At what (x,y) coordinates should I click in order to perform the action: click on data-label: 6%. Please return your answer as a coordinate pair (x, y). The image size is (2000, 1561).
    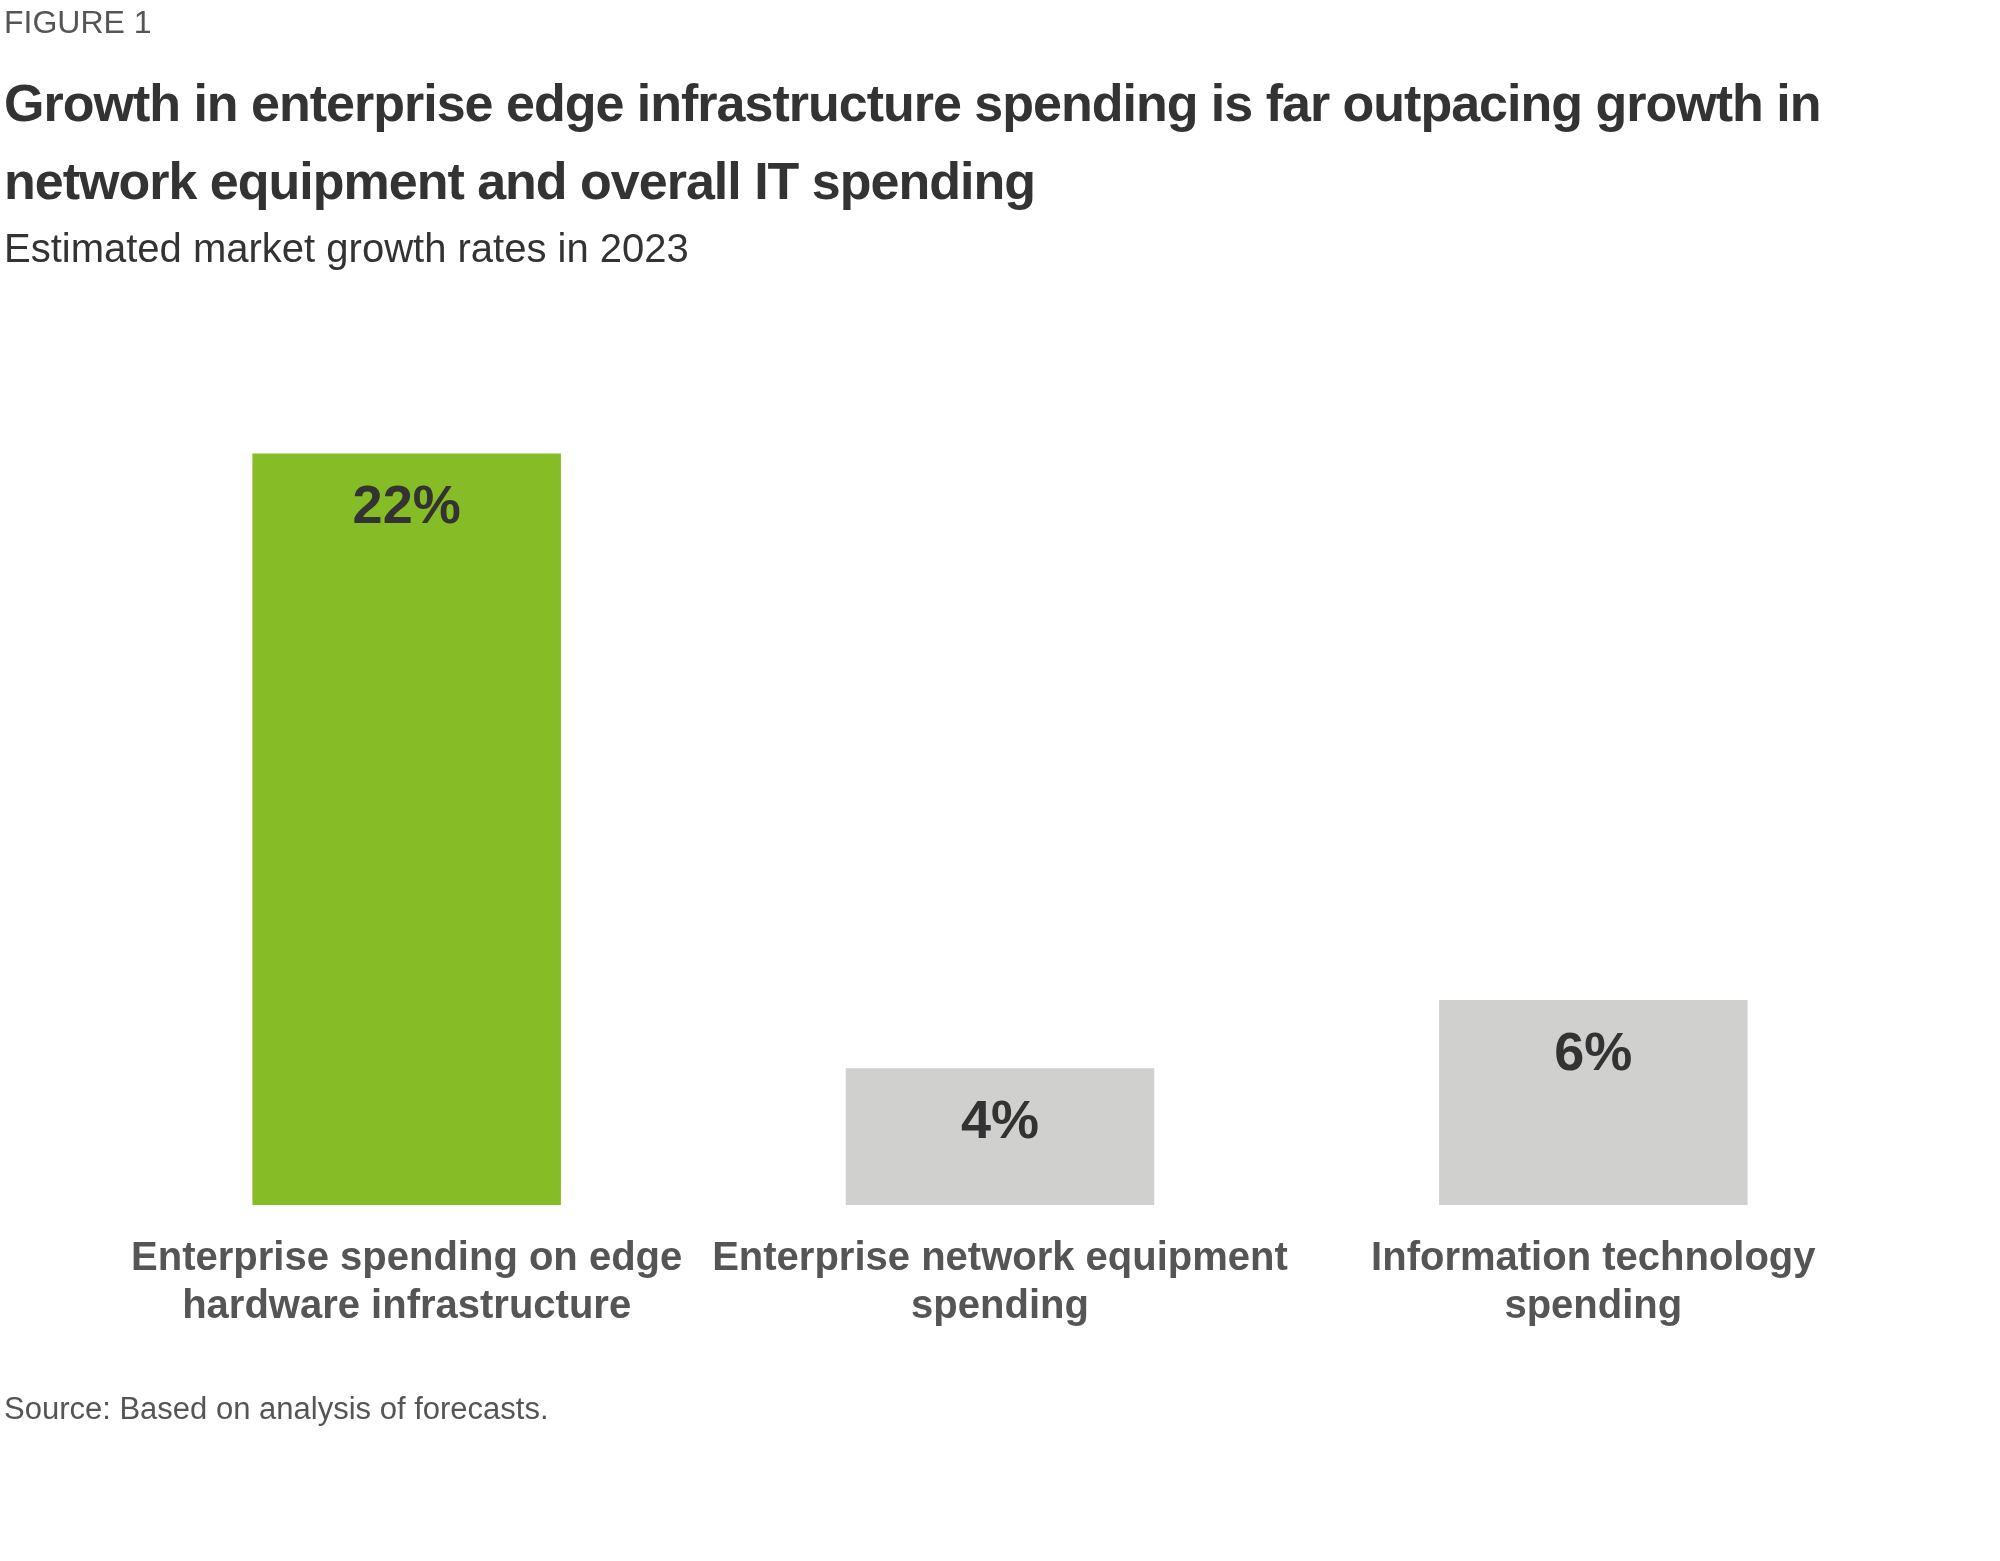
    Looking at the image, I should click on (1593, 1050).